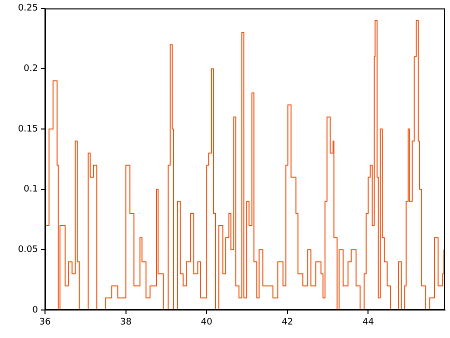 This screenshot has width=450, height=338. I want to click on y-tick-label: 0.25, so click(28, 9).